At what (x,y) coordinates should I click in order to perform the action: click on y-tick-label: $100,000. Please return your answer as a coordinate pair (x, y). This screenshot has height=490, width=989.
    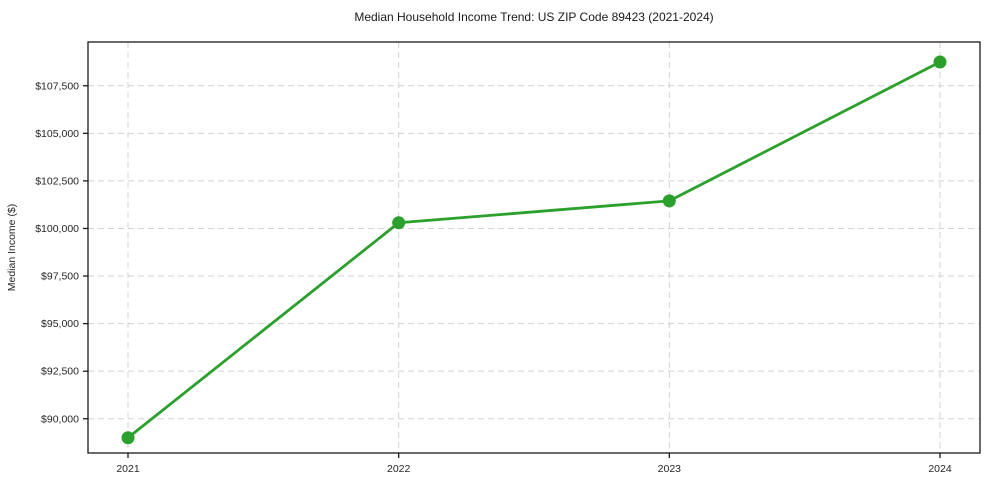
    Looking at the image, I should click on (57, 229).